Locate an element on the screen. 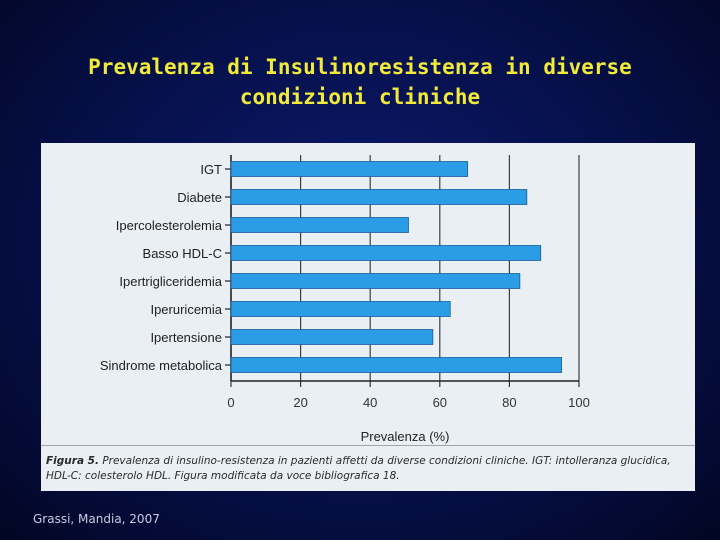  category-label-diabete: Diabete is located at coordinates (199, 197).